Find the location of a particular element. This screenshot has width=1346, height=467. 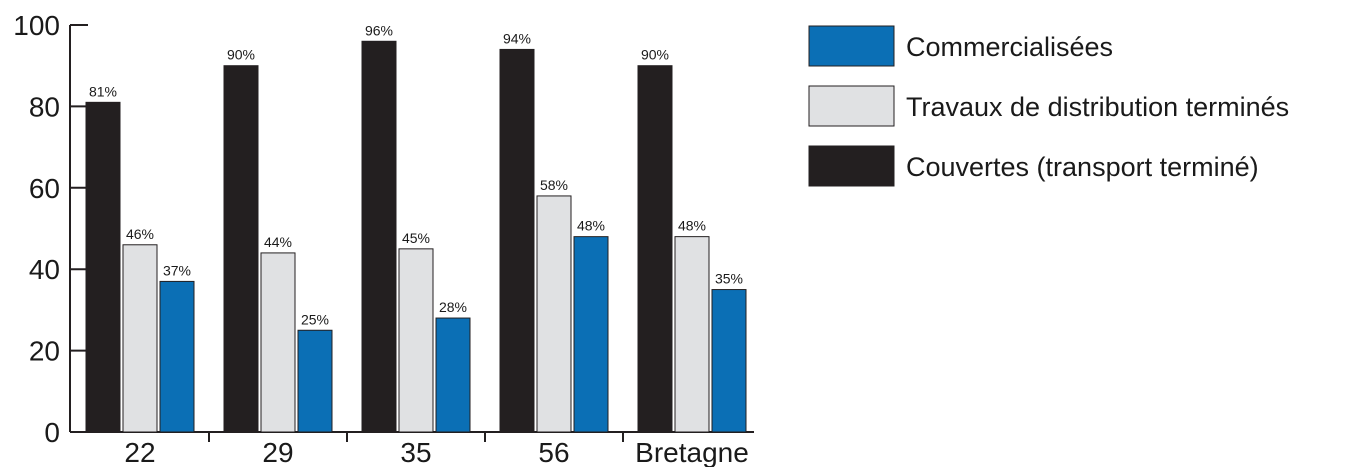

data-label: 81% is located at coordinates (103, 91).